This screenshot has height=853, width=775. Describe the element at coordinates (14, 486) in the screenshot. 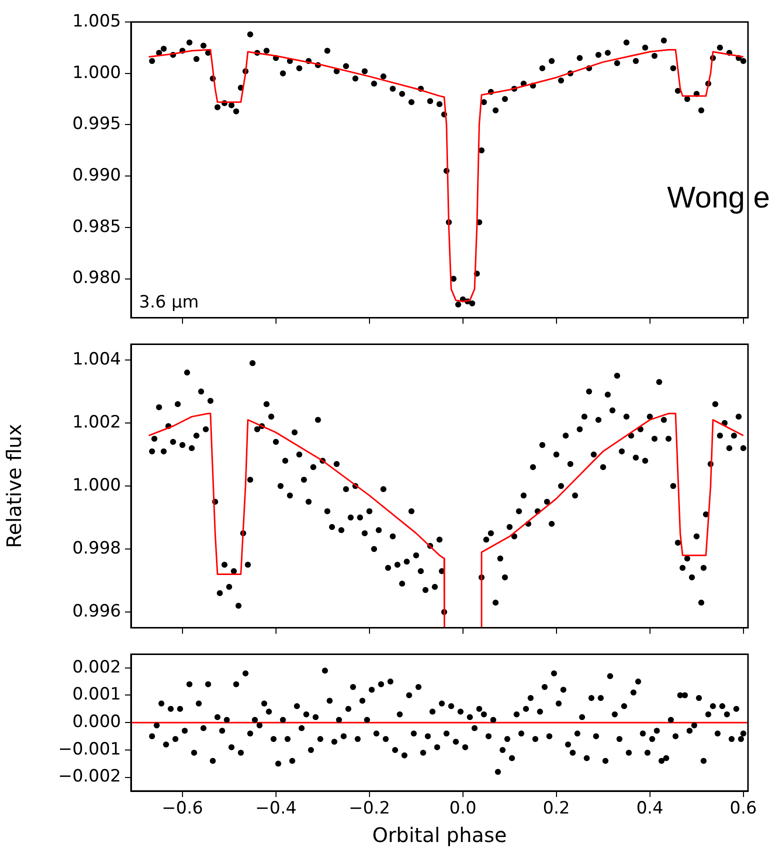

I see `y-axis-title: Relative flux` at that location.